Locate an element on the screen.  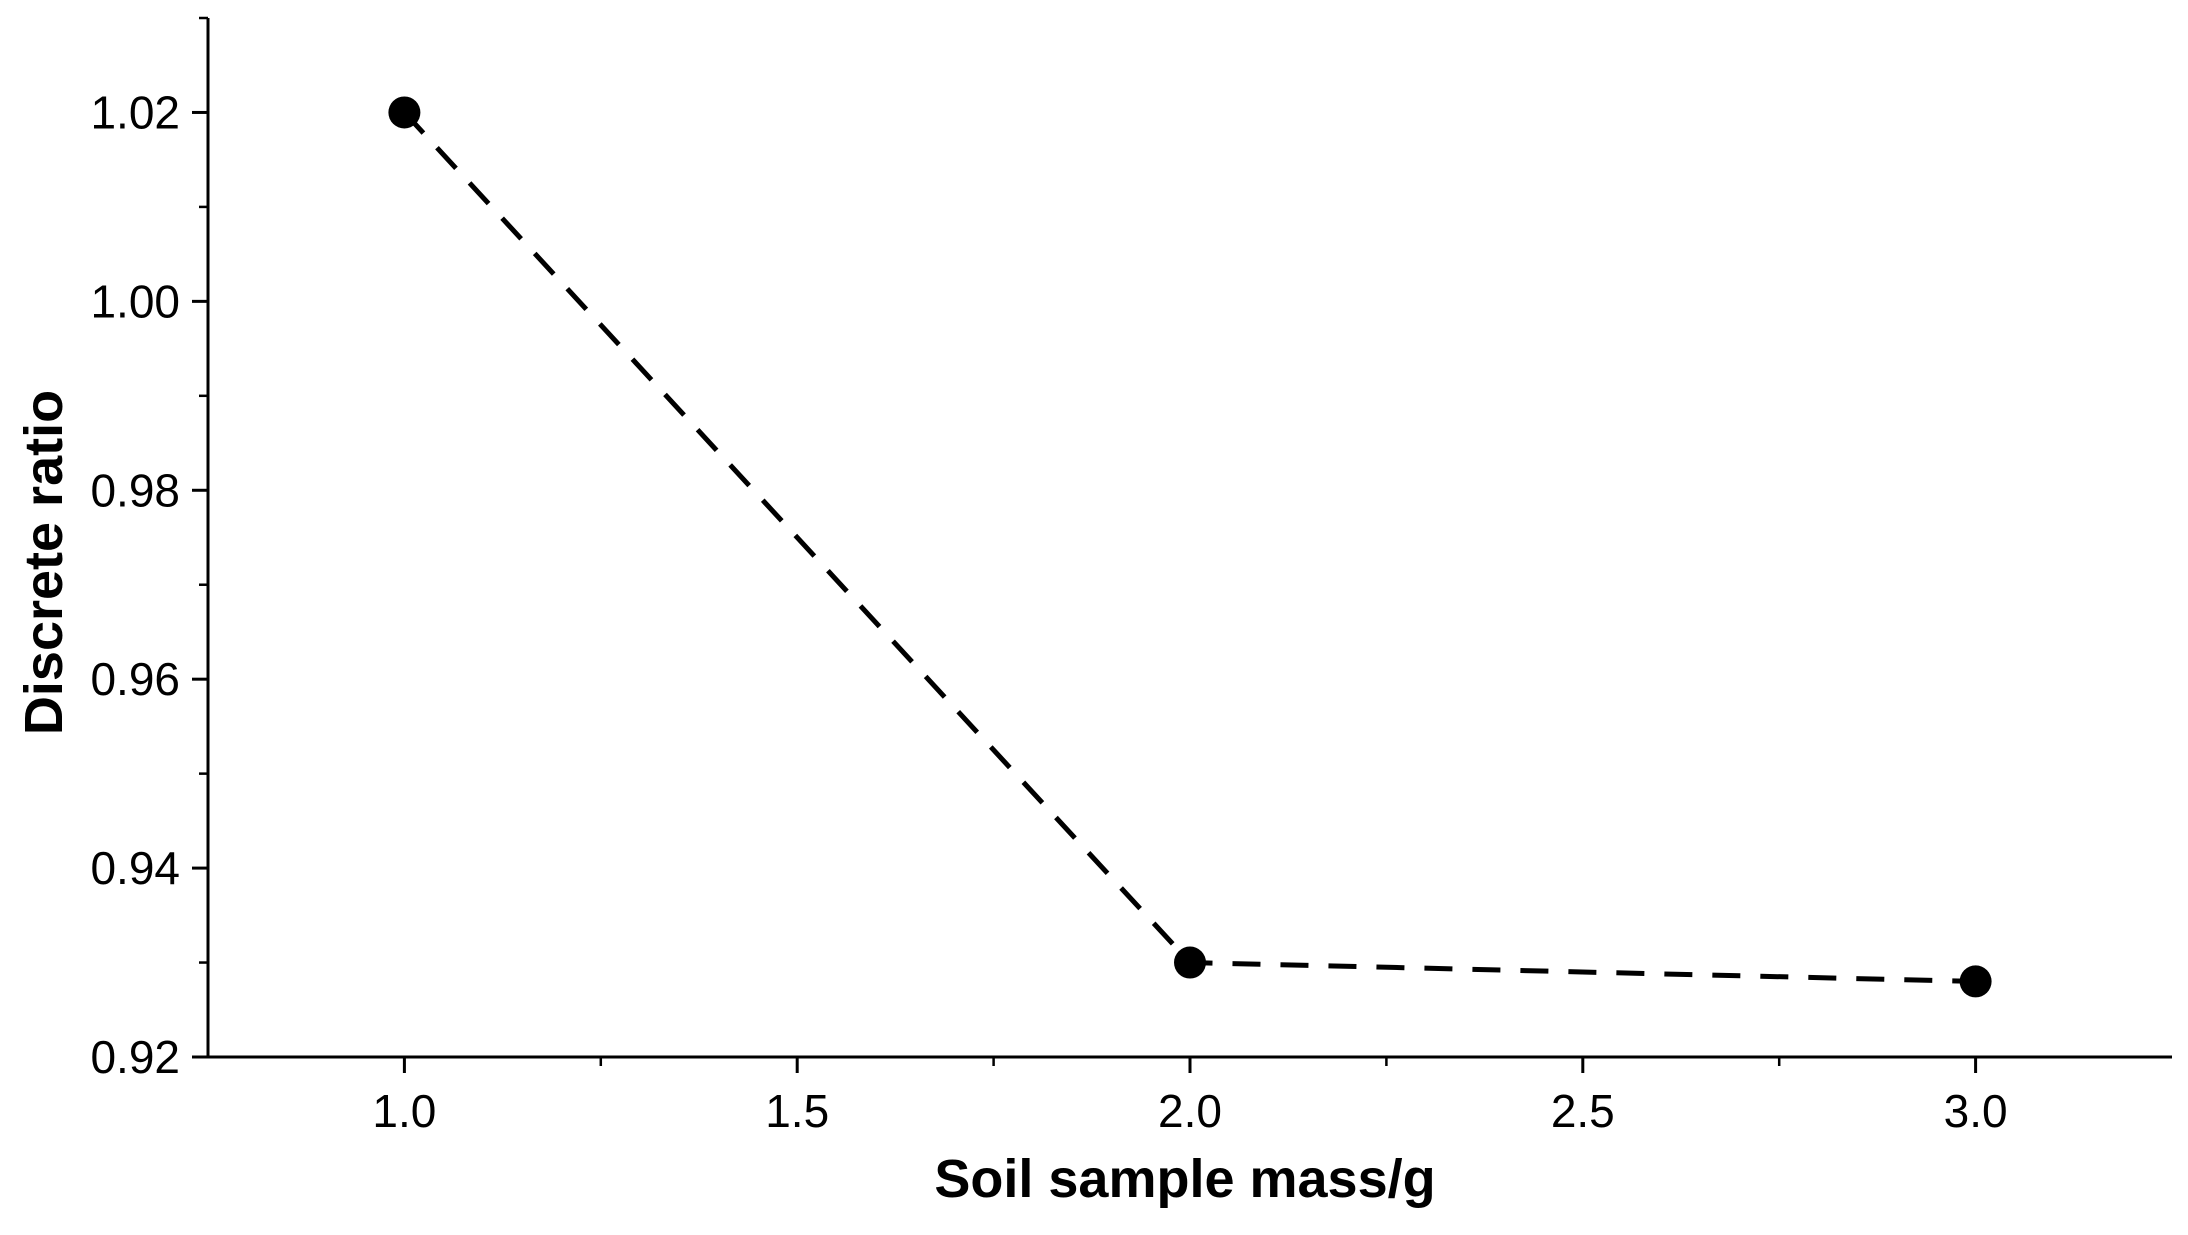
y-tick-label: 1.00 is located at coordinates (135, 301).